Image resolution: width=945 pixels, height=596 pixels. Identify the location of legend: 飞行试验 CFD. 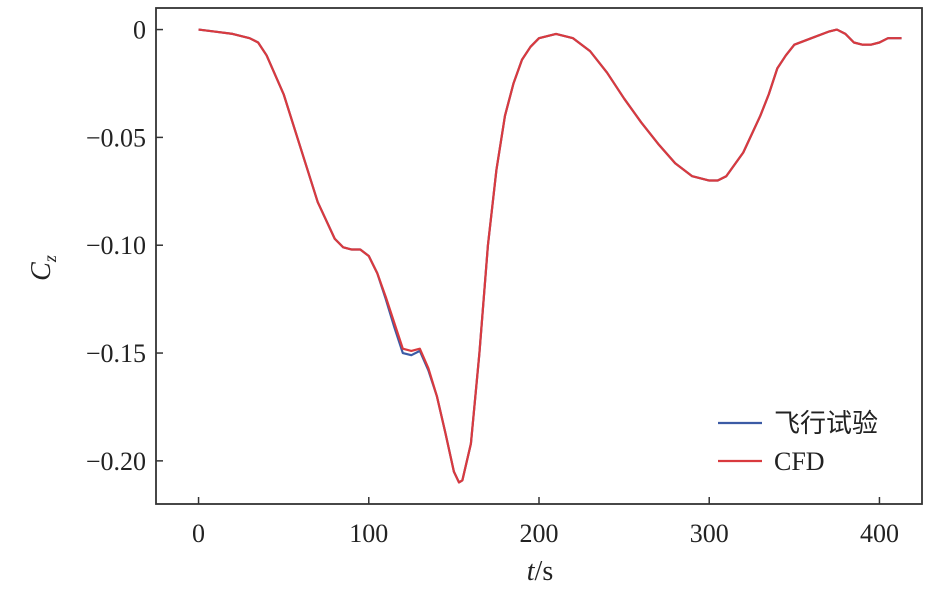
(798, 442).